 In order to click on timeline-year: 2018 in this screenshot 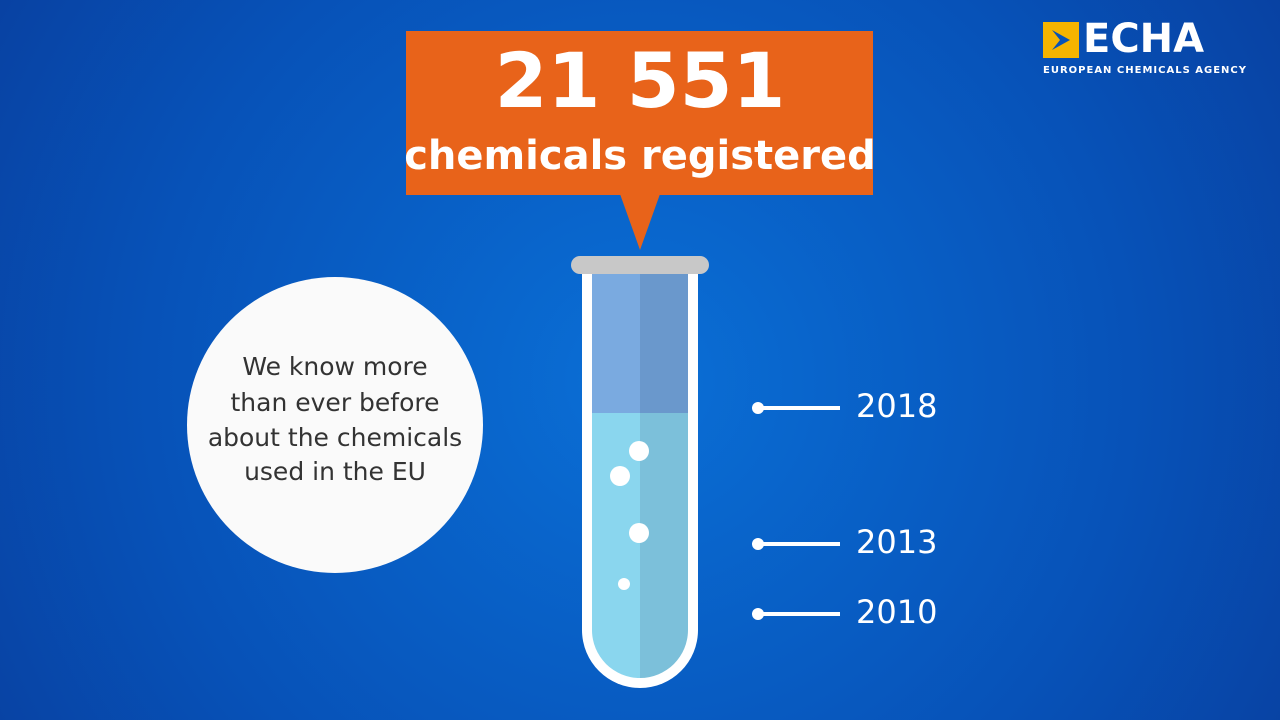, I will do `click(896, 406)`.